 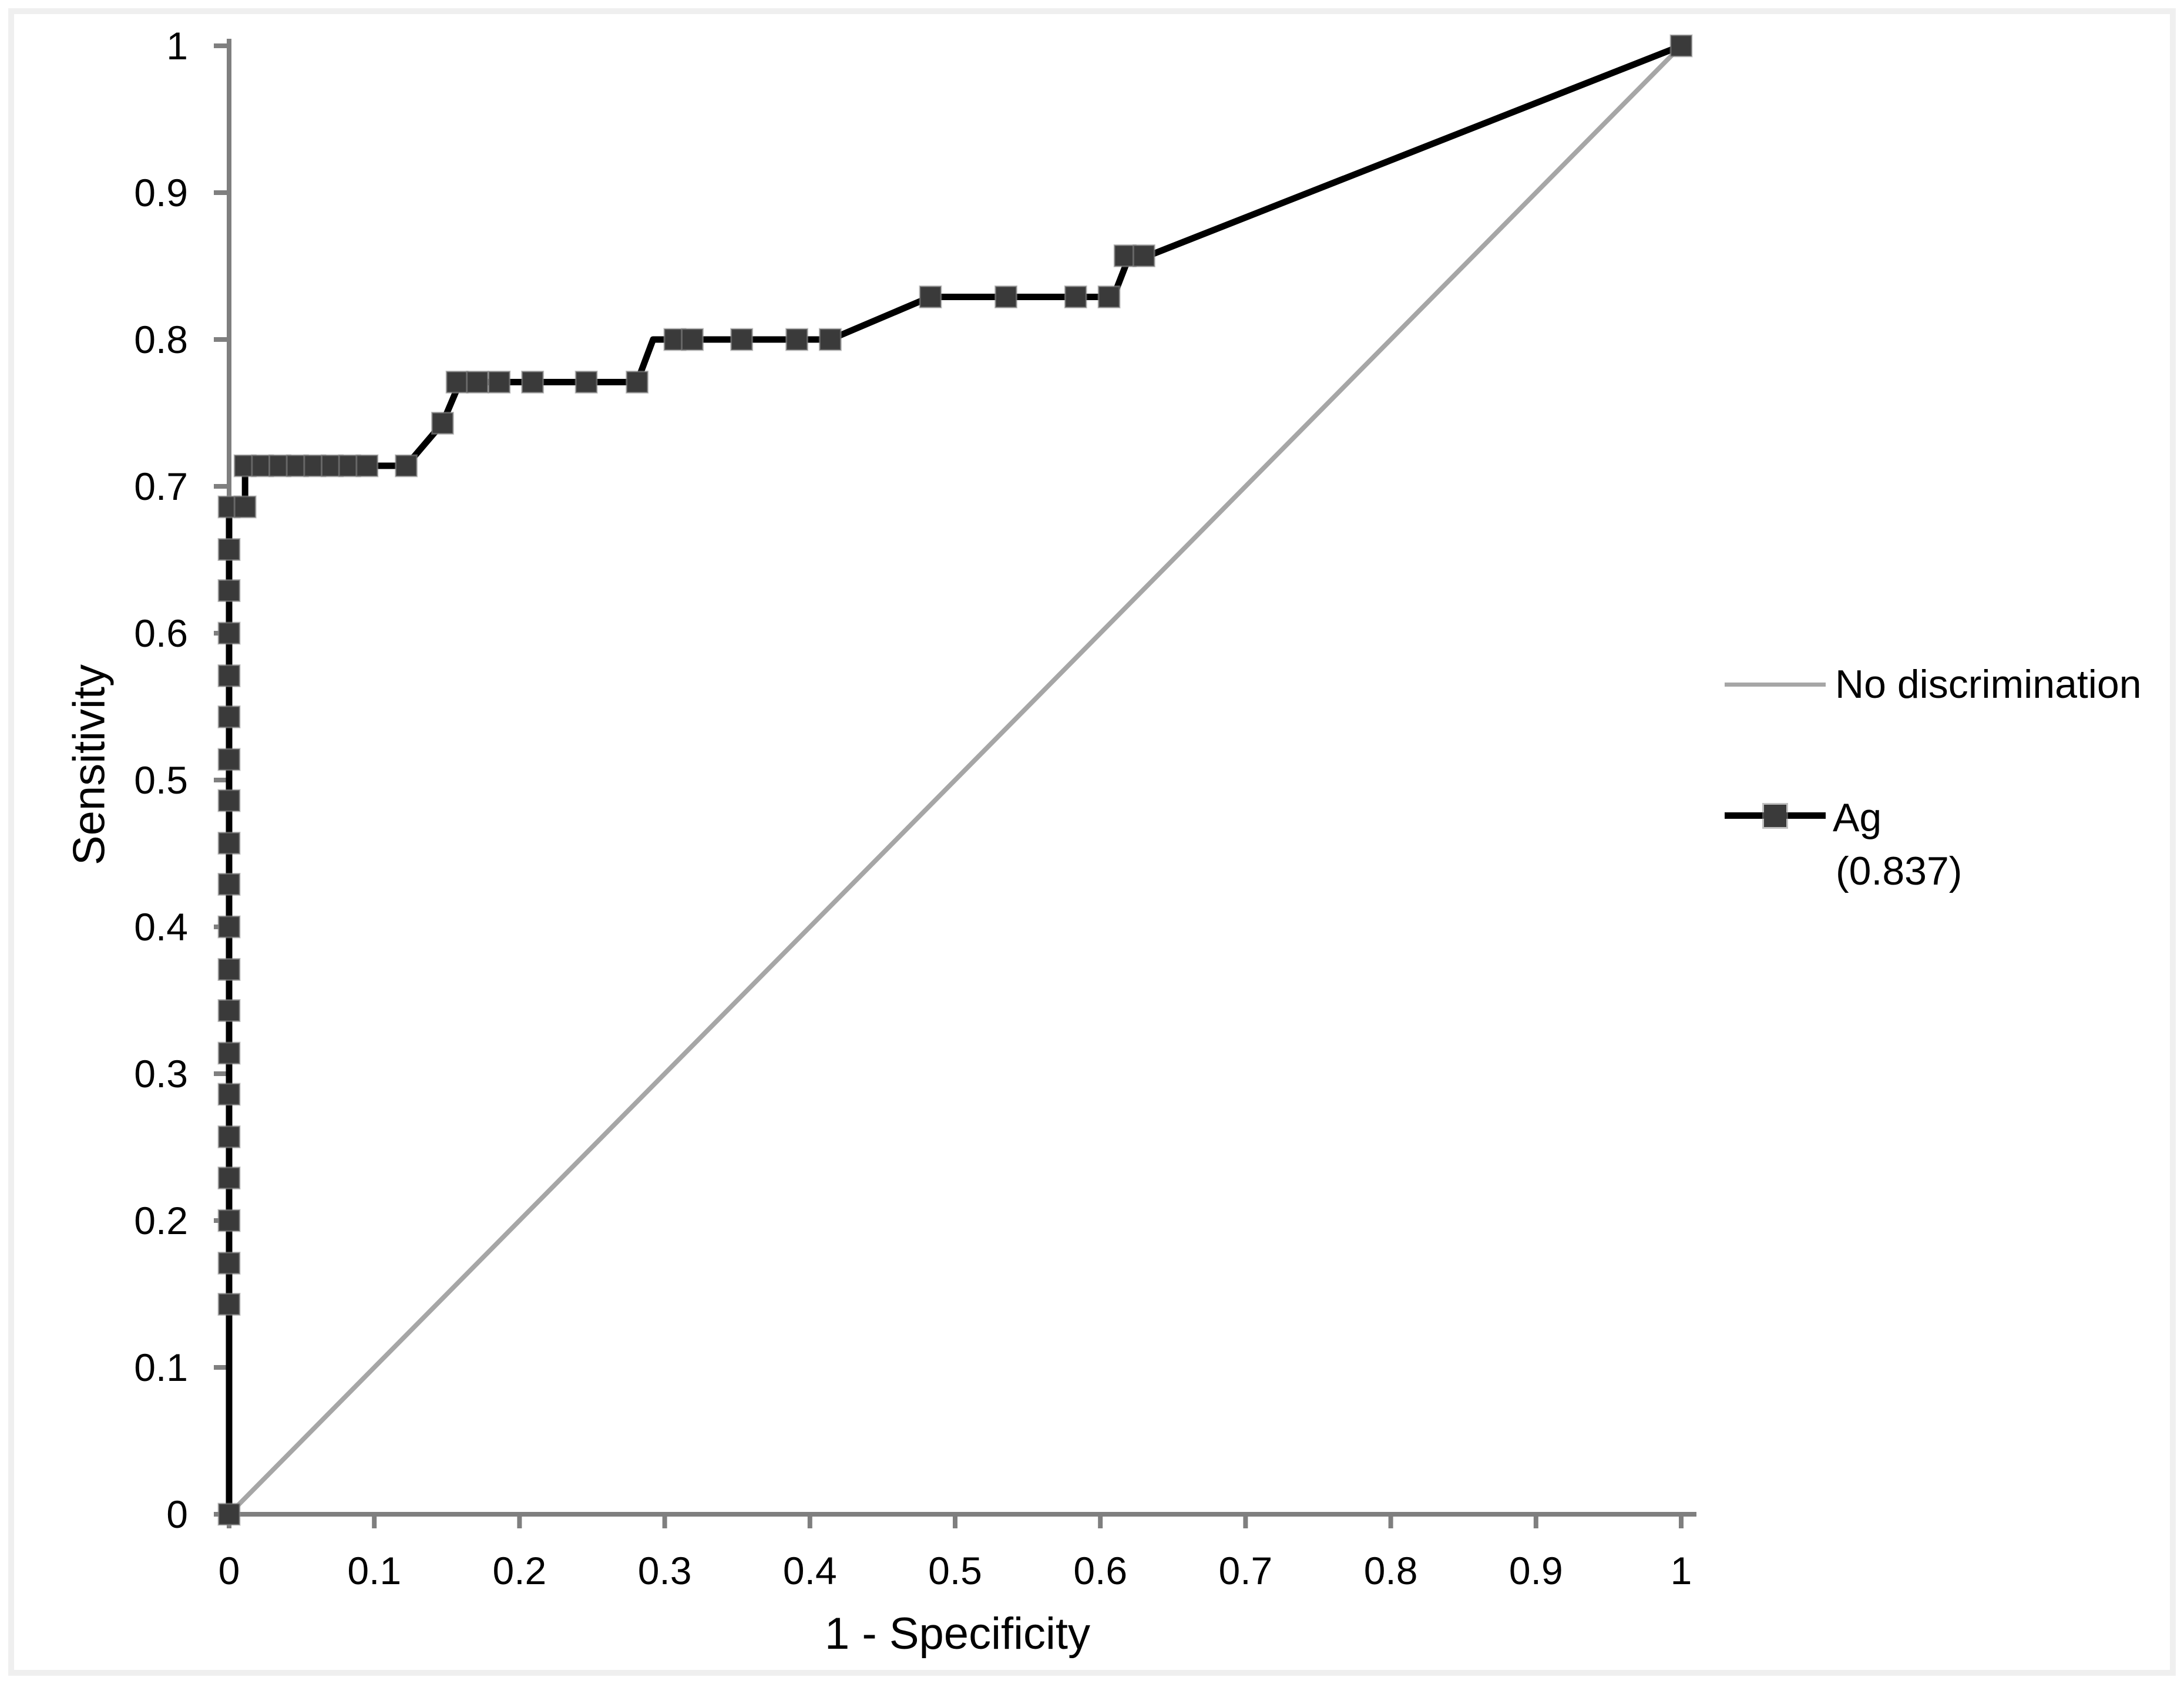 What do you see at coordinates (161, 927) in the screenshot?
I see `y-tick-label: 0.4` at bounding box center [161, 927].